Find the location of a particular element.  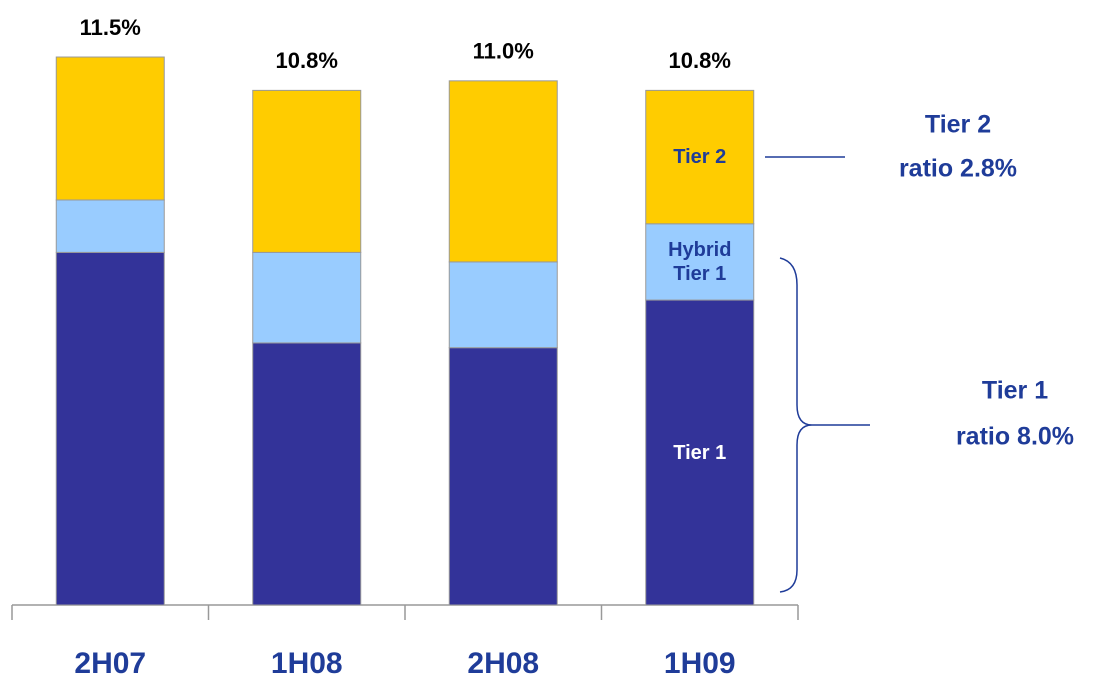

x-tick-label: 1H08 is located at coordinates (307, 663).